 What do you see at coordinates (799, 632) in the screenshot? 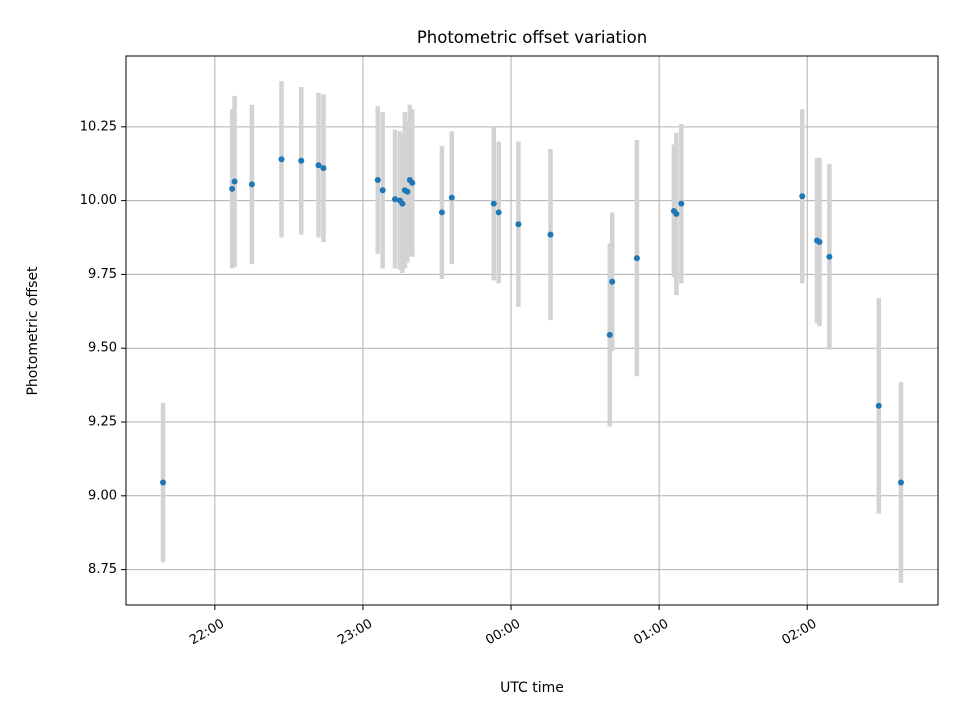
I see `x-tick-label: 02:00` at bounding box center [799, 632].